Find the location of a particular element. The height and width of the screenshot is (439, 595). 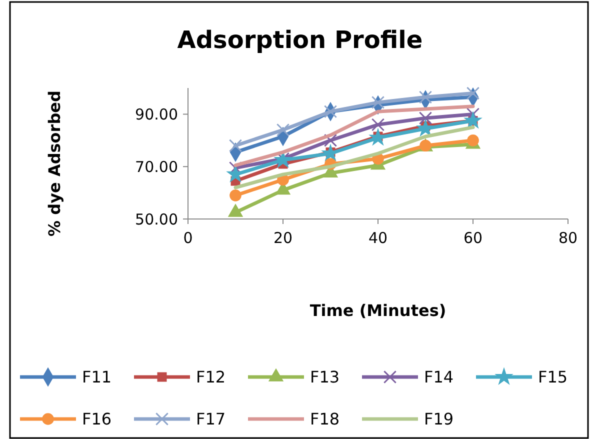

x-tick-label: 40 is located at coordinates (378, 238).